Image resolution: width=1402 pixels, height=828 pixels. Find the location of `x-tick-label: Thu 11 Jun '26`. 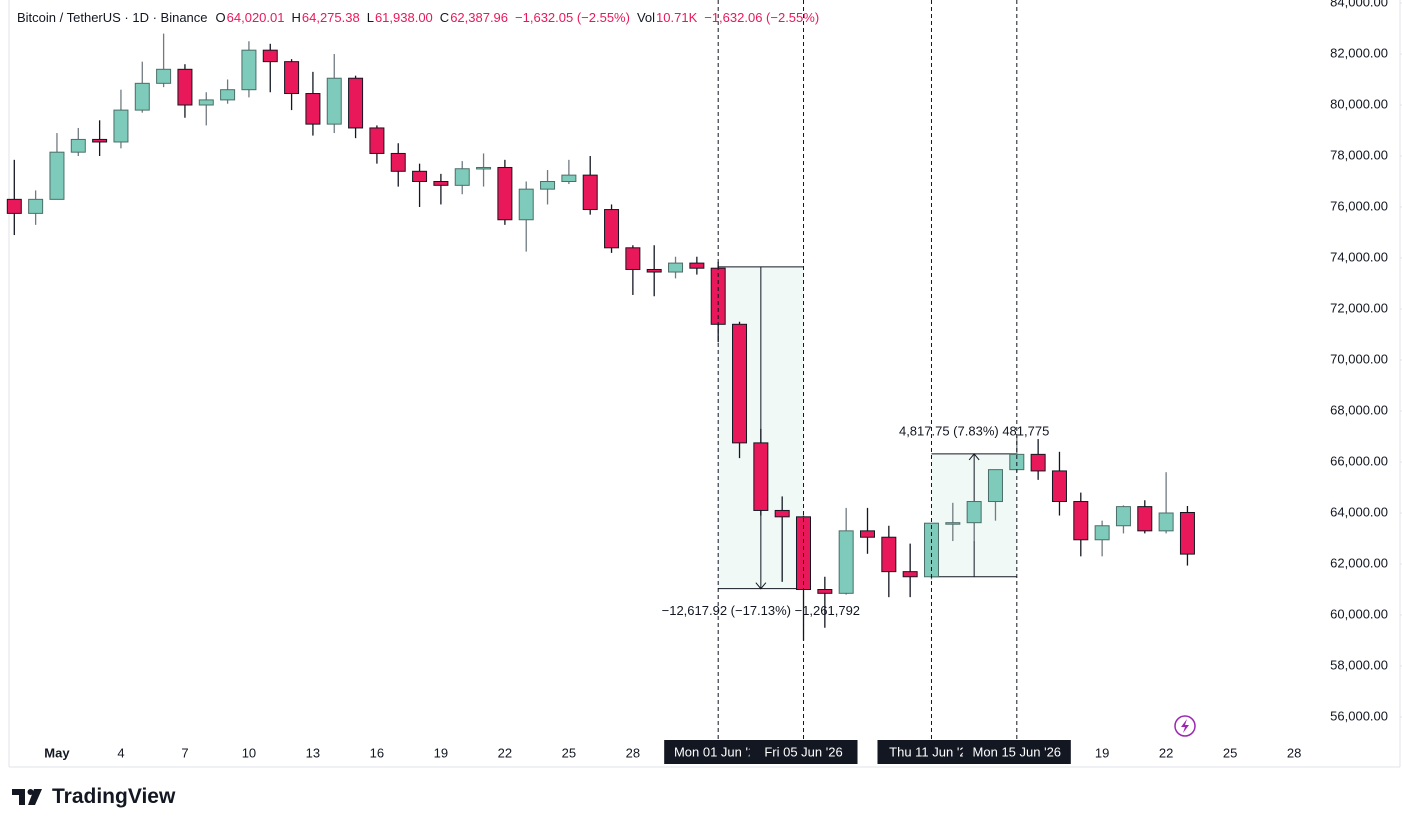

x-tick-label: Thu 11 Jun '26 is located at coordinates (931, 751).